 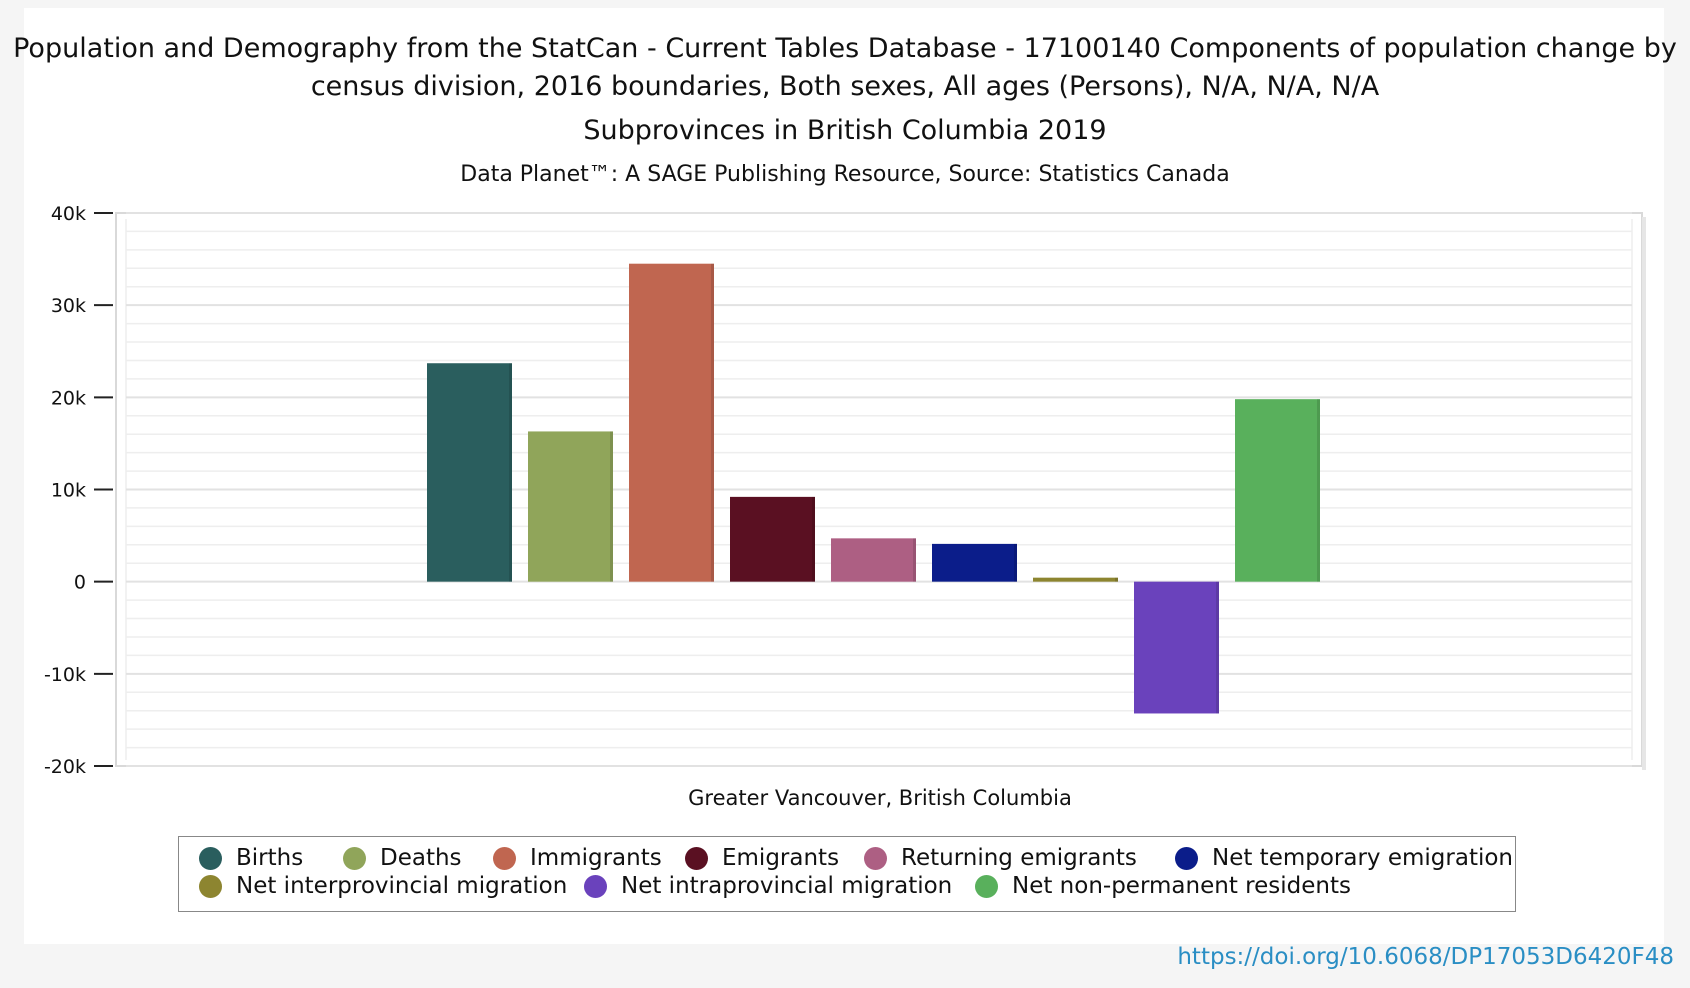 I want to click on legend-item-returning-emigrants: Returning emigrants, so click(x=1000, y=858).